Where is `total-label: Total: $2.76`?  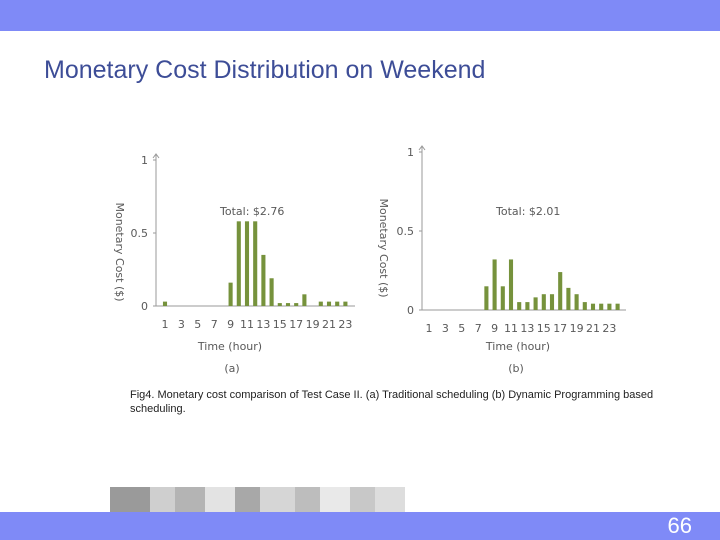 total-label: Total: $2.76 is located at coordinates (251, 211).